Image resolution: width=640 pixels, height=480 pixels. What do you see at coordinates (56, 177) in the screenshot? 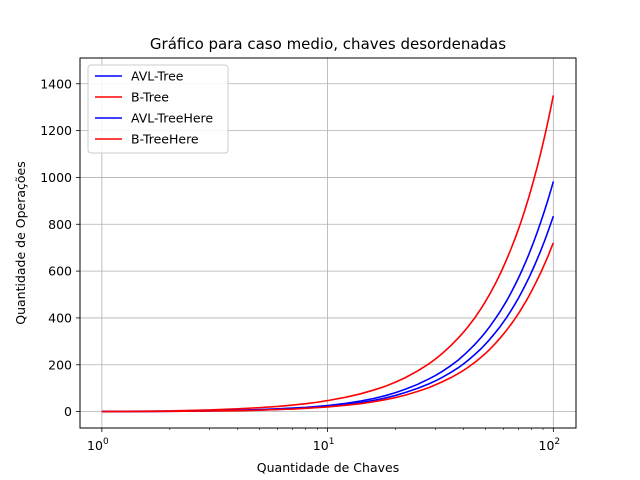
I see `y-tick-label: 1000` at bounding box center [56, 177].